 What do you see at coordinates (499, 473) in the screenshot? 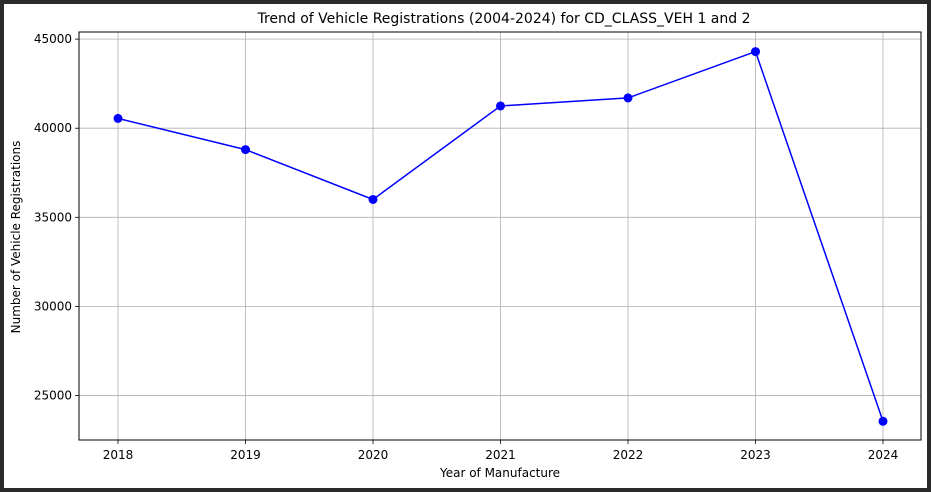
I see `x-axis-label: Year of Manufacture` at bounding box center [499, 473].